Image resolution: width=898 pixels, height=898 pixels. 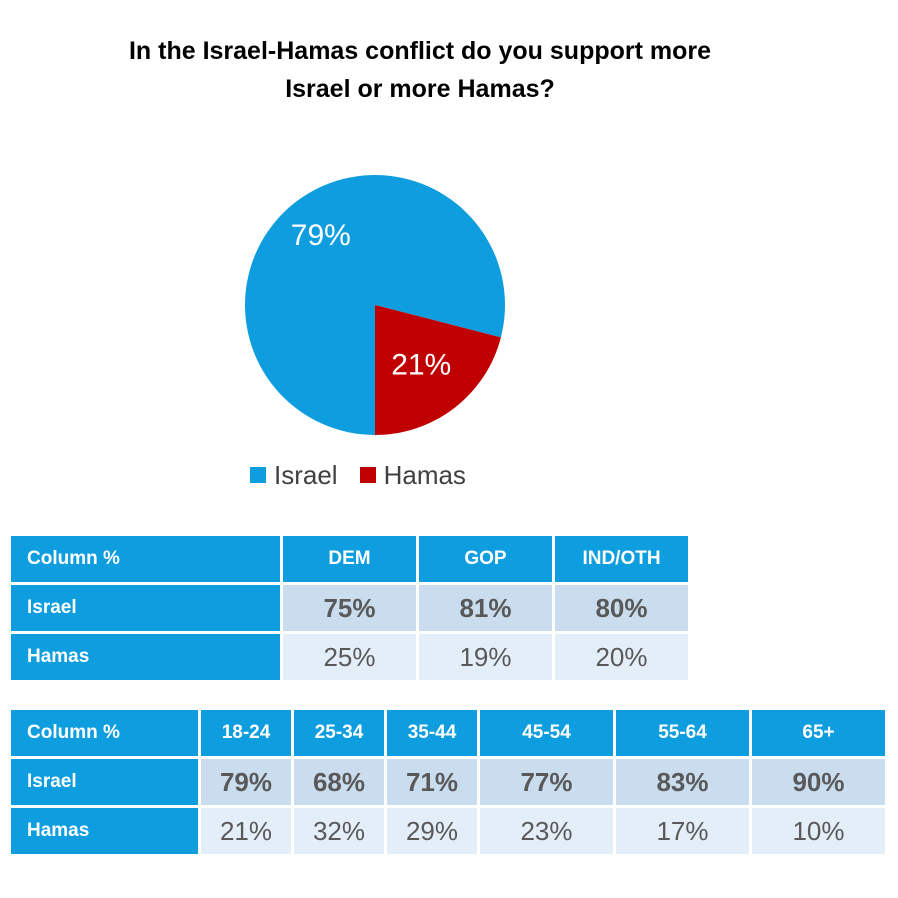 I want to click on party-cell-israel-ind: 80%, so click(x=621, y=608).